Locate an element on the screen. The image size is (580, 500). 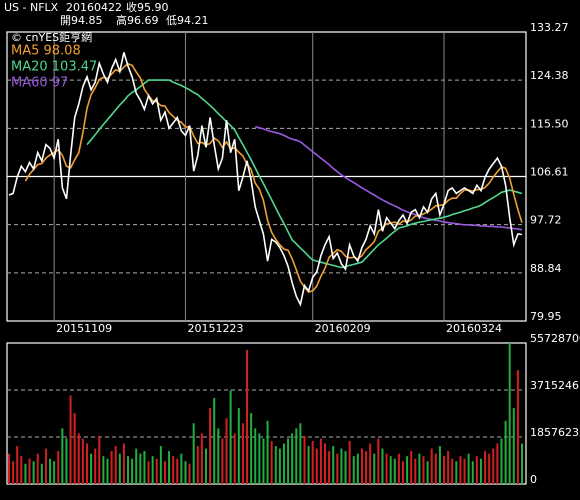
y-tick-label: 97.72 is located at coordinates (546, 220).